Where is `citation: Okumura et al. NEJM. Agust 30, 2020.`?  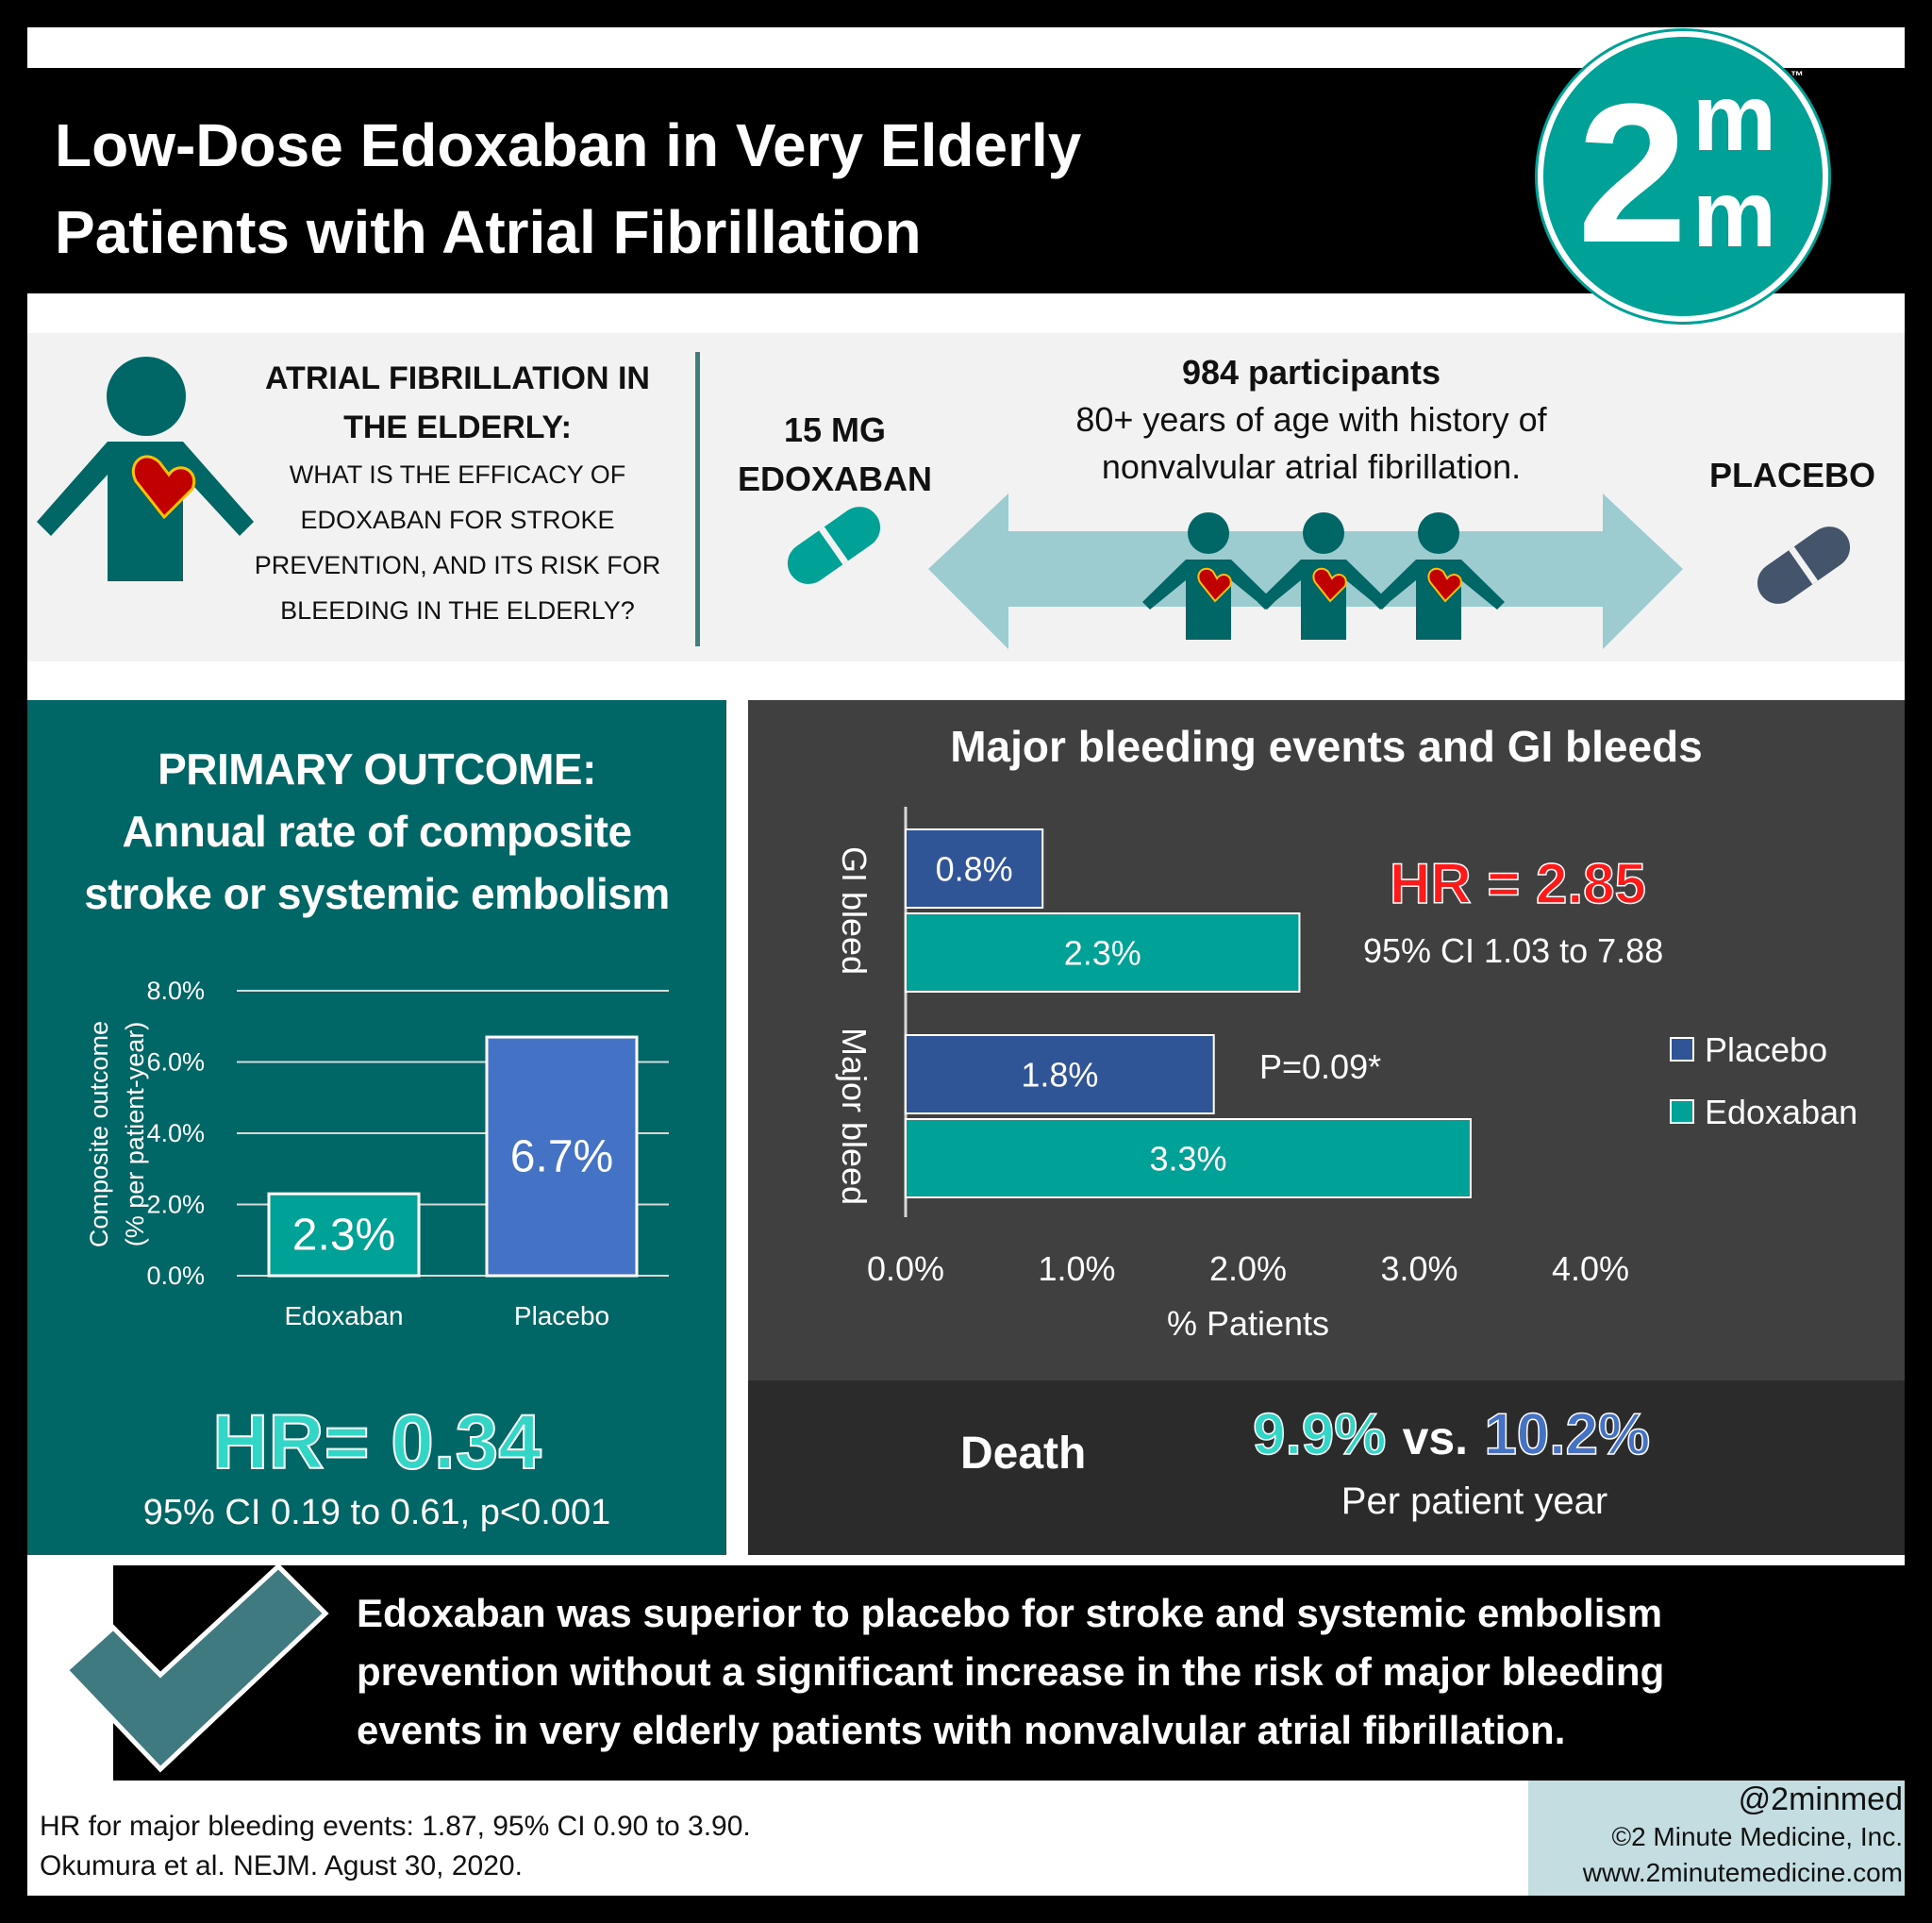
citation: Okumura et al. NEJM. Agust 30, 2020. is located at coordinates (282, 1865).